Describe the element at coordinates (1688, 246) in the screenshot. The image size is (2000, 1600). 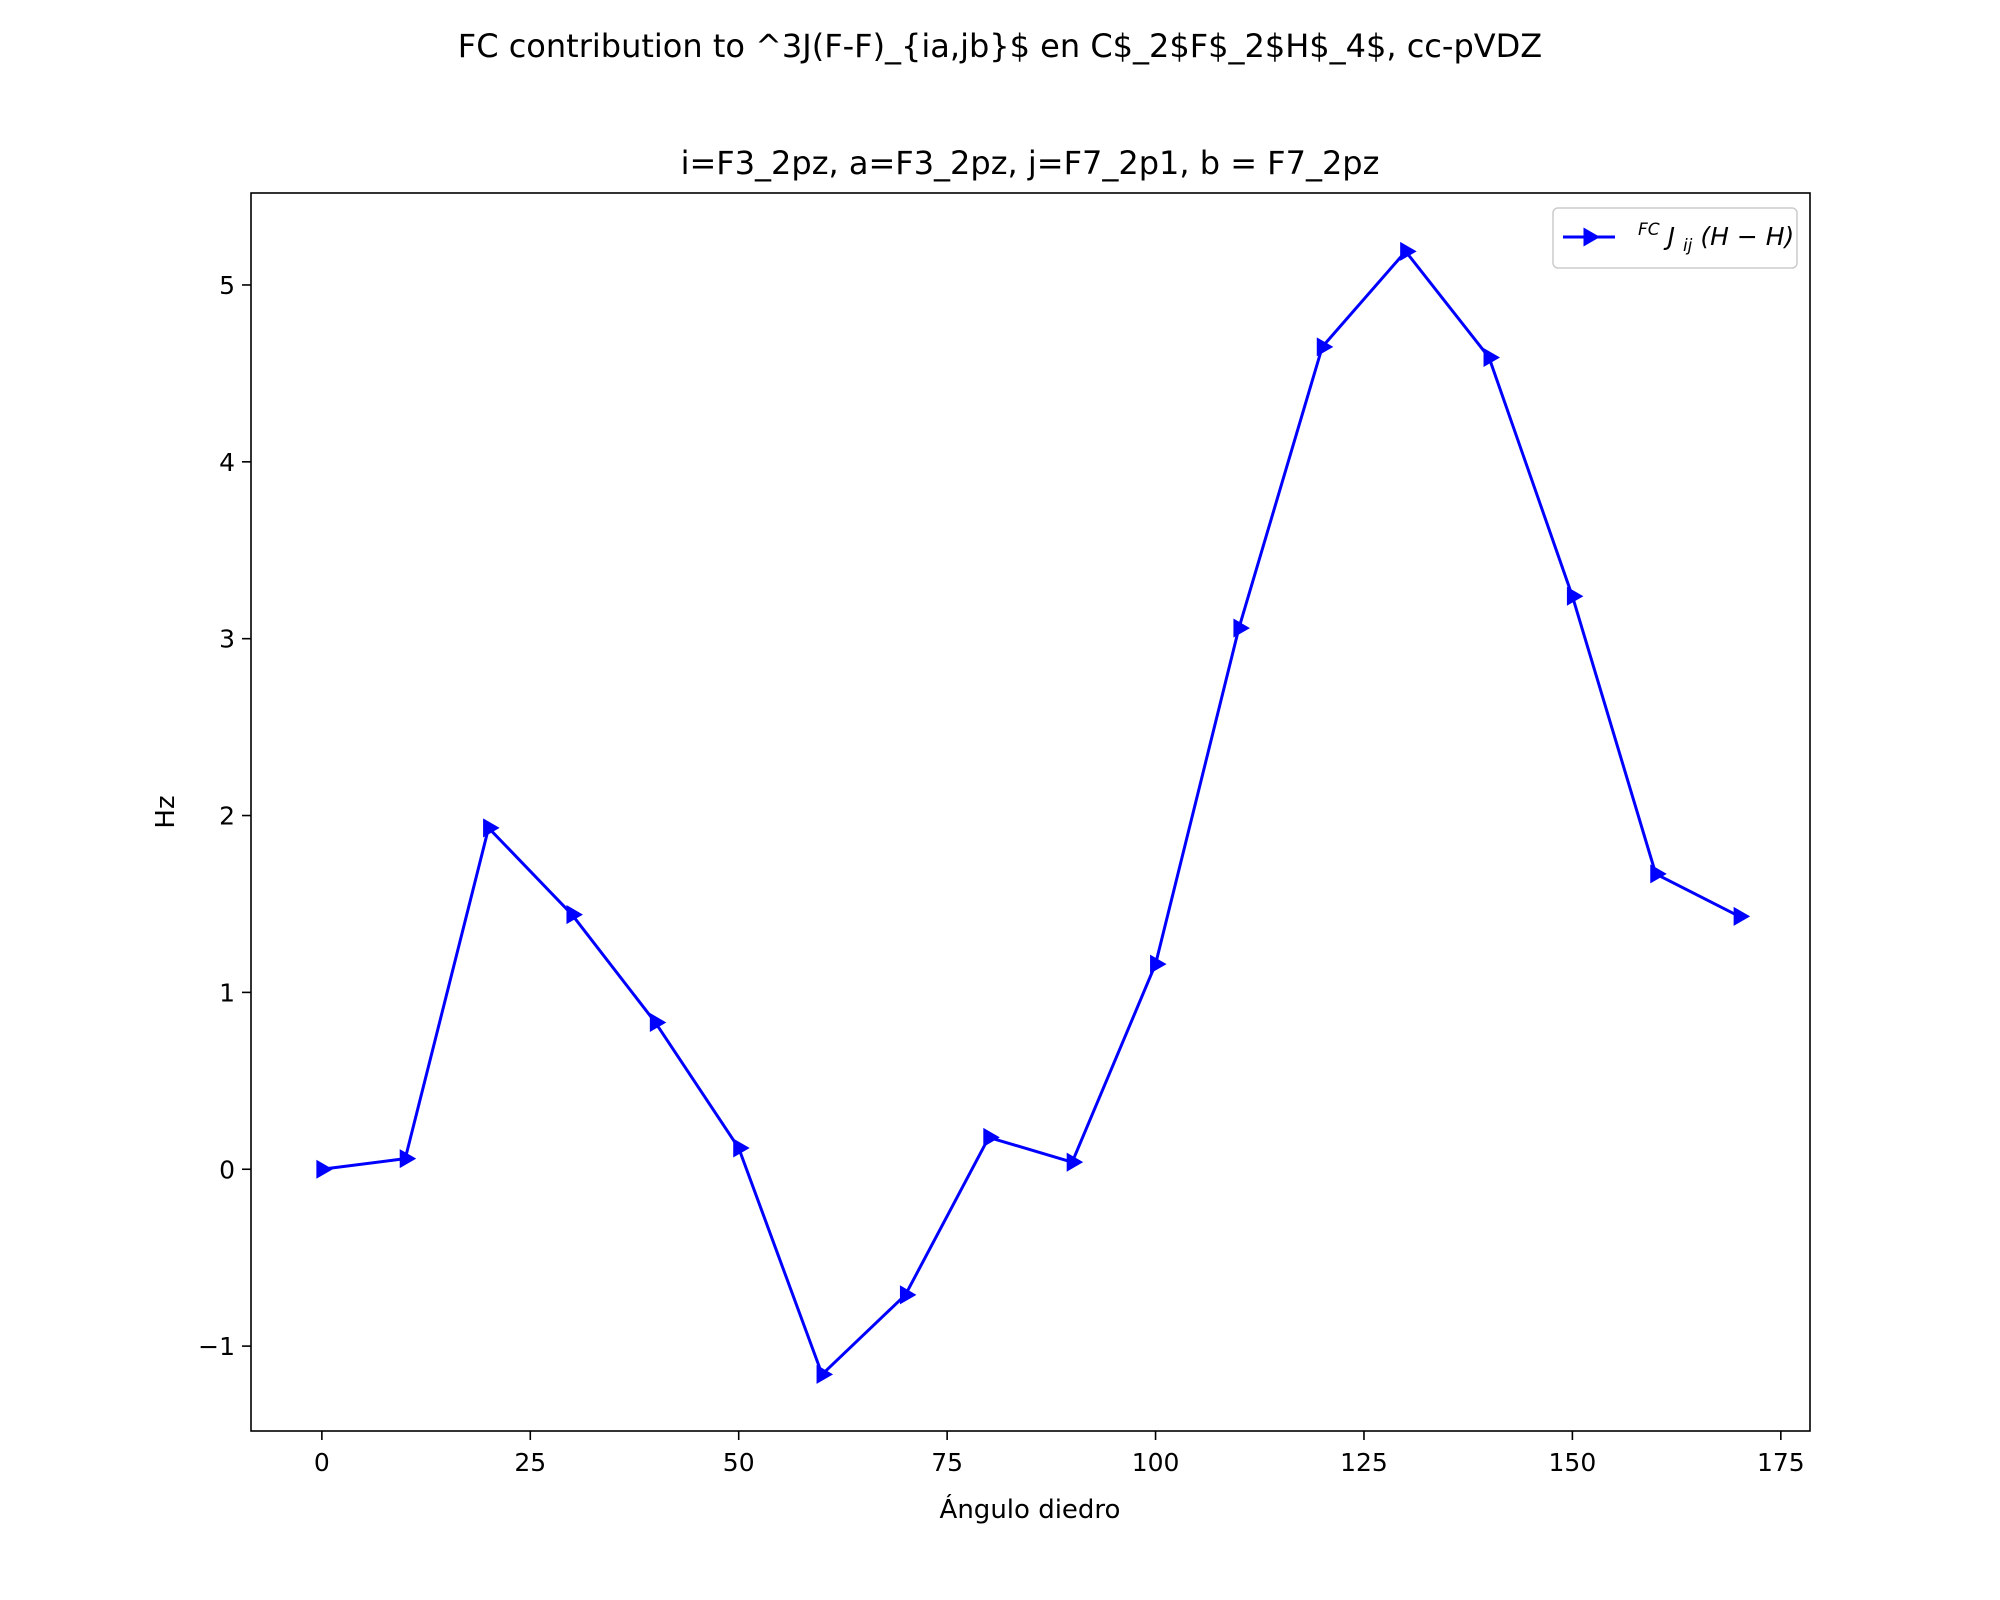
I see `legend-label-sub: ij` at that location.